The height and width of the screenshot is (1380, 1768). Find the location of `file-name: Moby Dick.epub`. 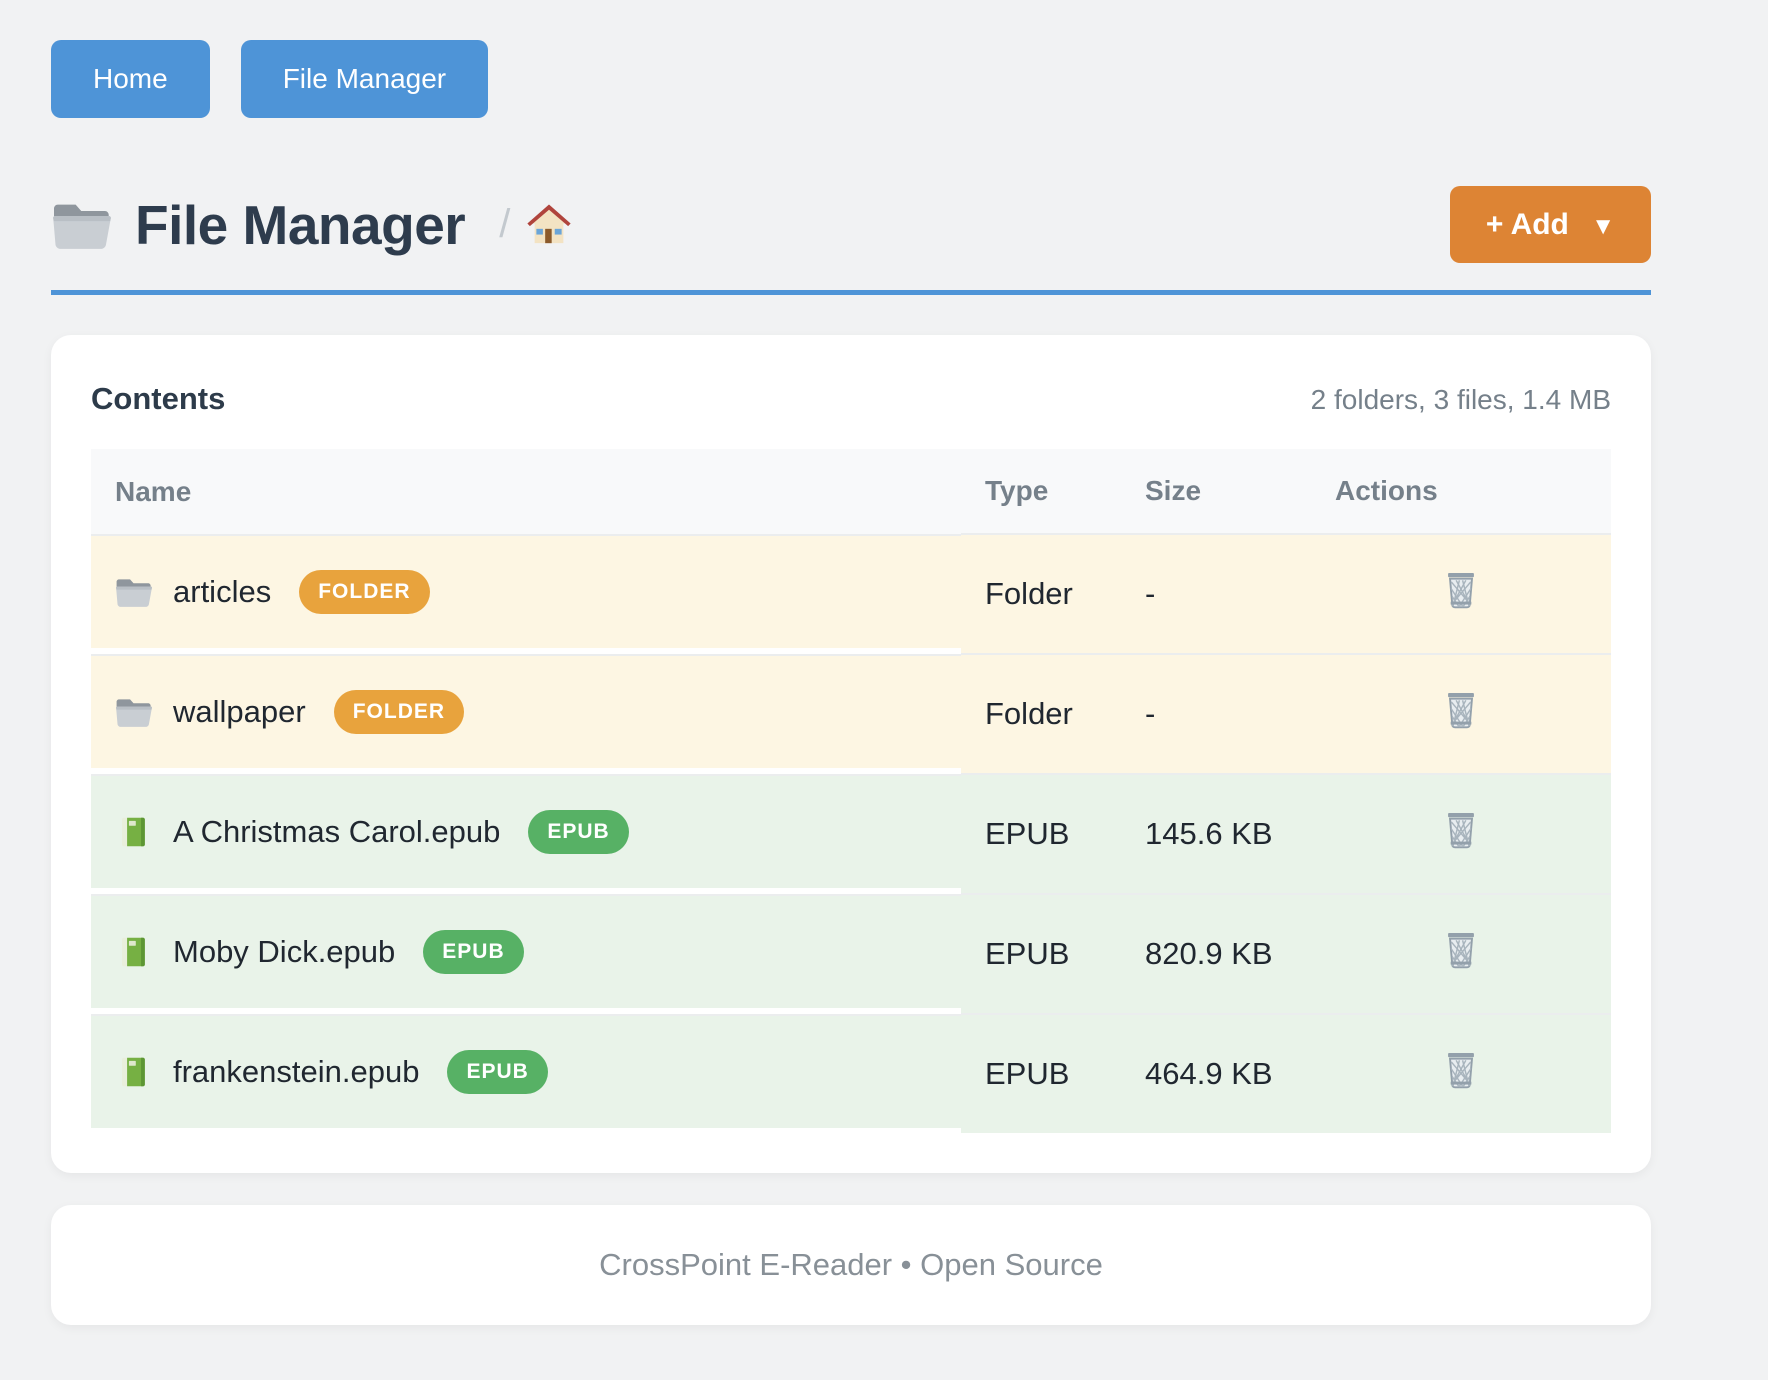

file-name: Moby Dick.epub is located at coordinates (284, 951).